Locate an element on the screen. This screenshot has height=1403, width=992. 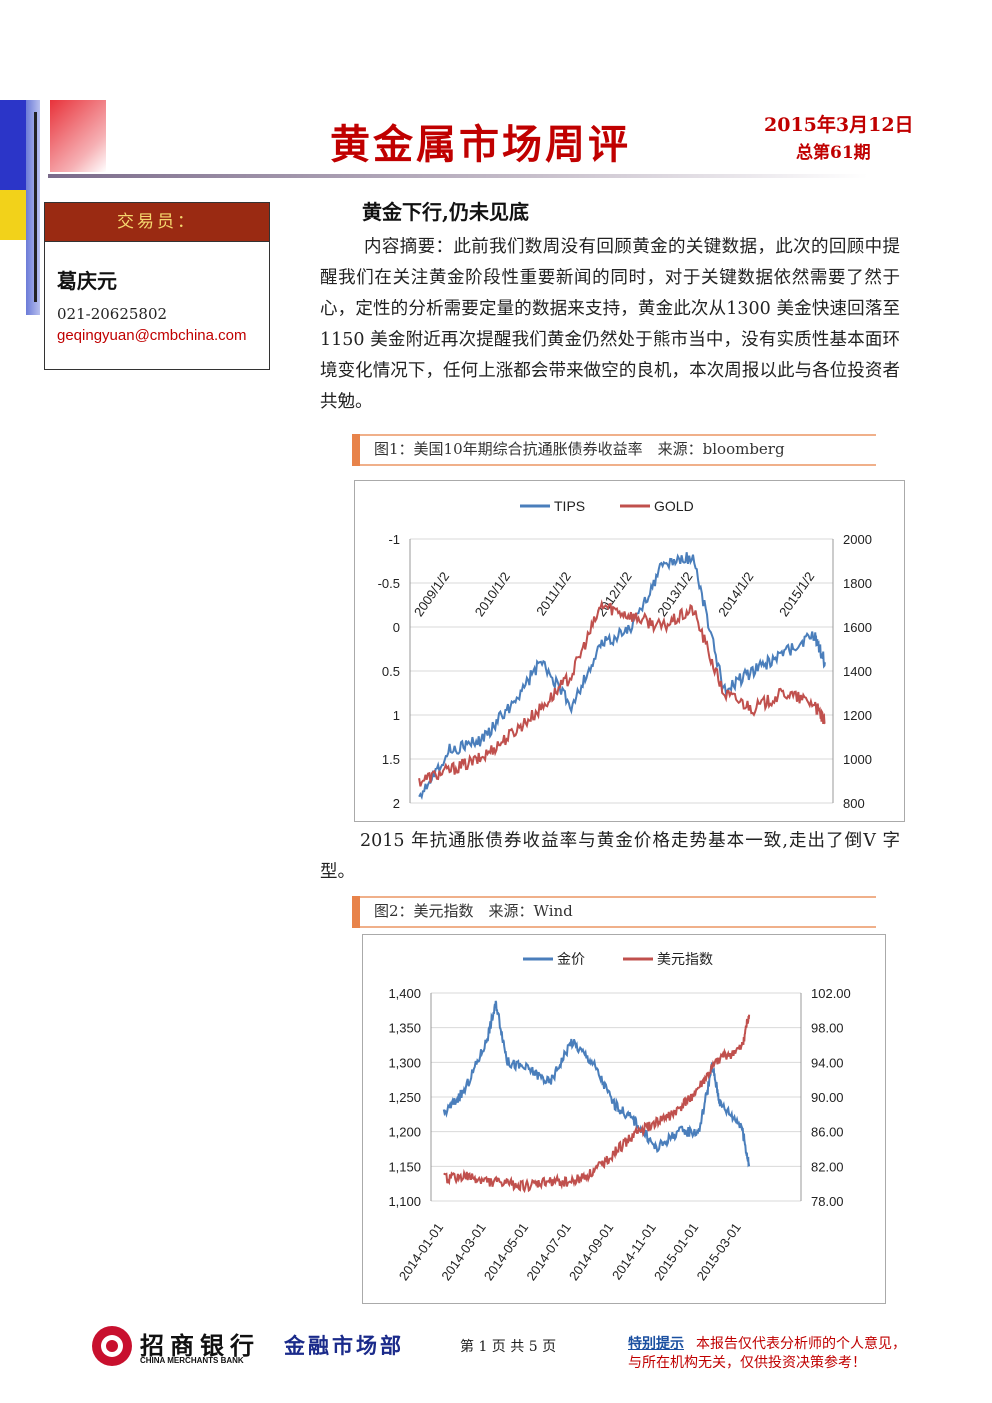
legend-label: GOLD is located at coordinates (674, 506).